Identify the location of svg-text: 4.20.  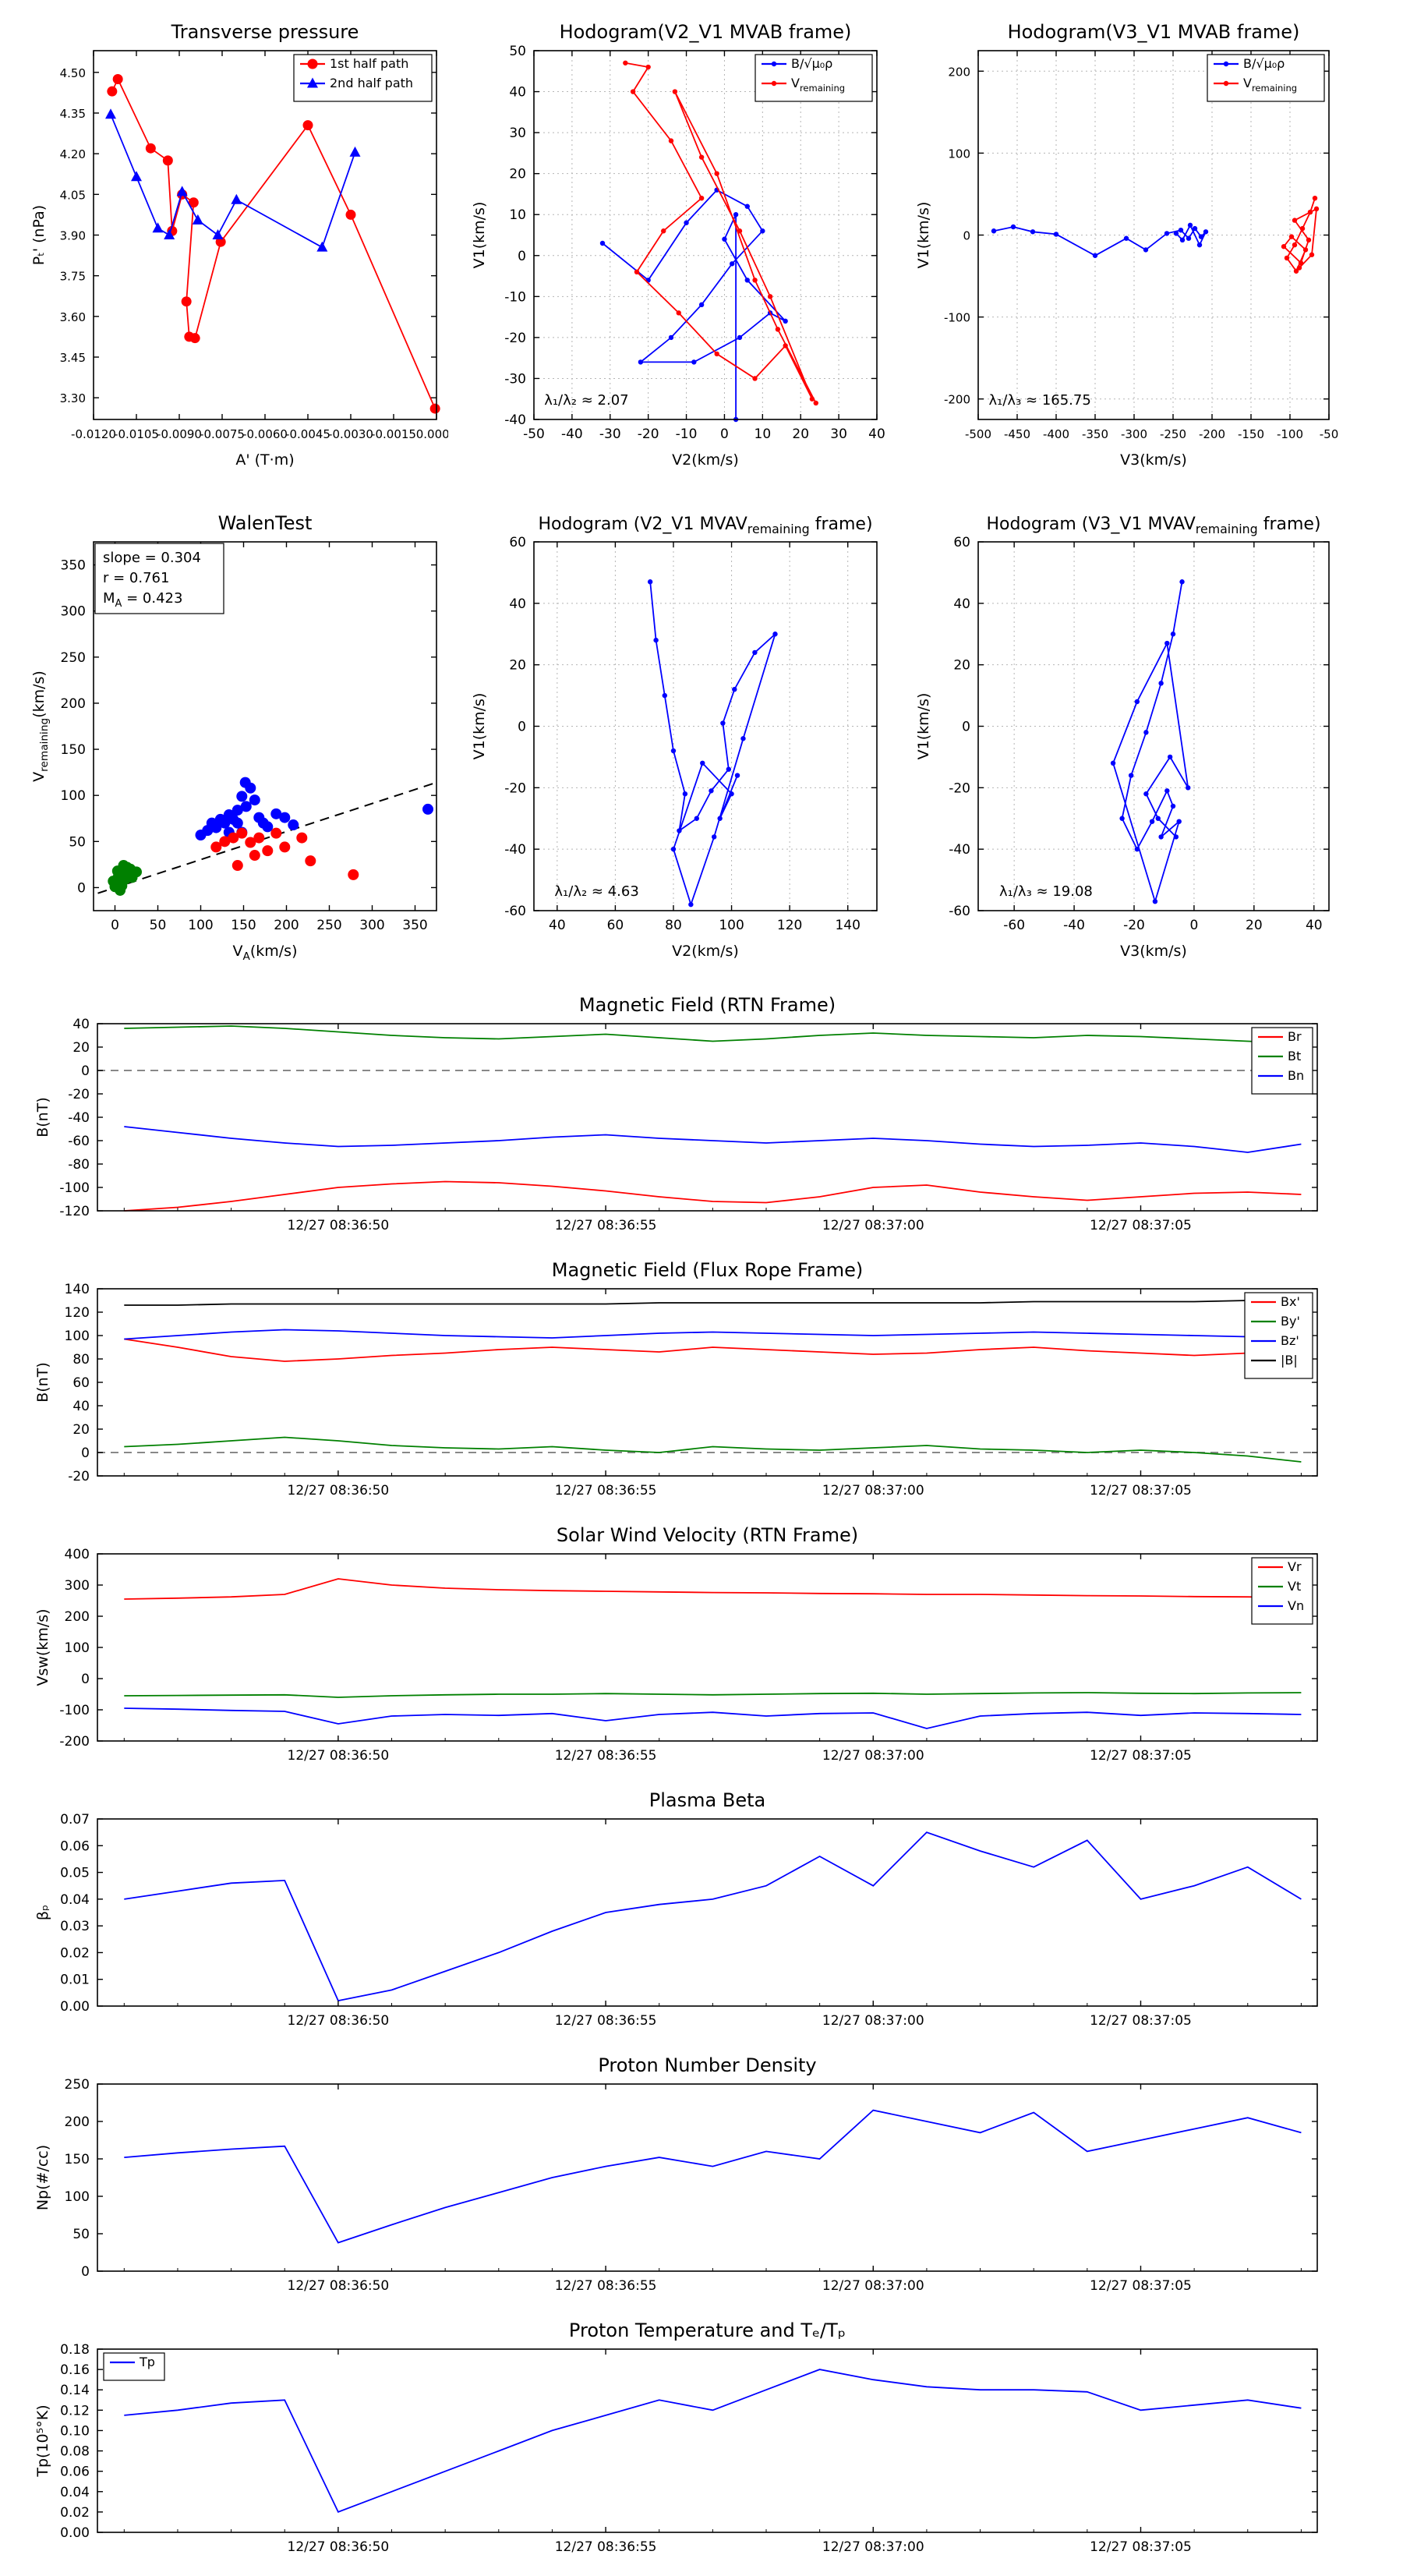
(73, 154).